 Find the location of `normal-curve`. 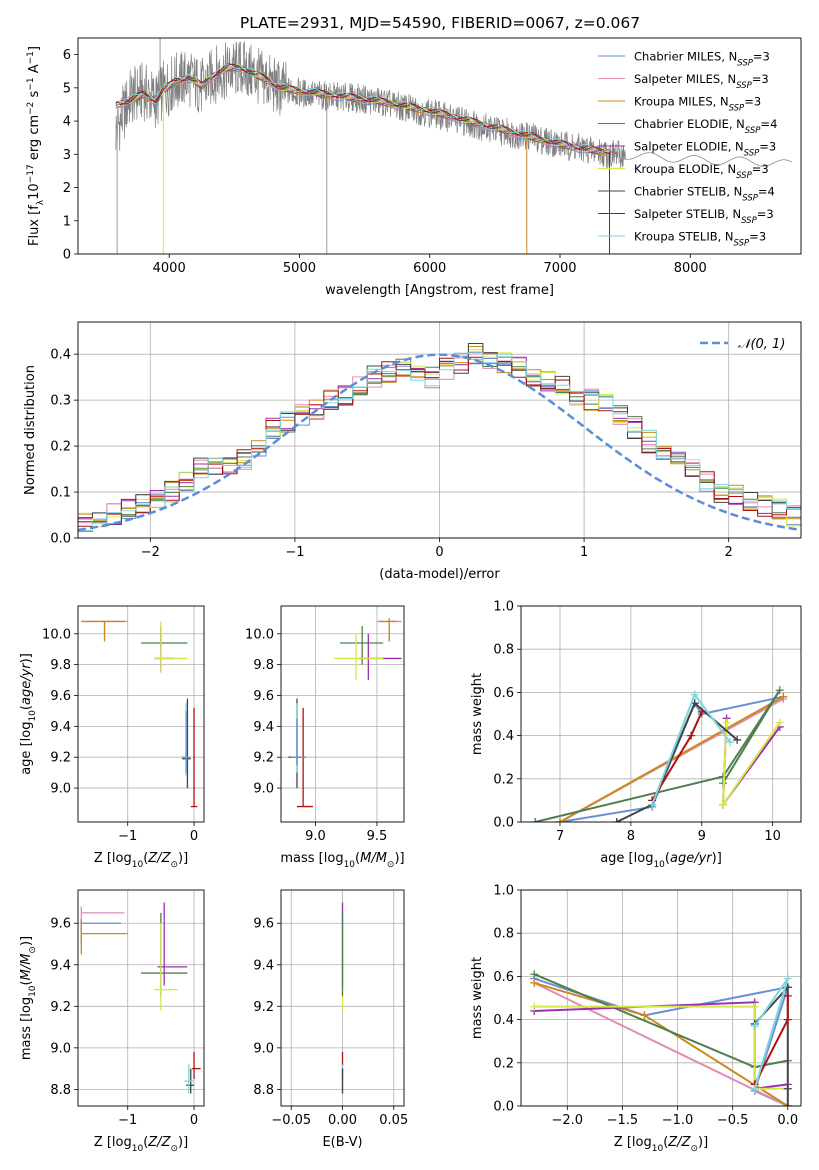

normal-curve is located at coordinates (439, 442).